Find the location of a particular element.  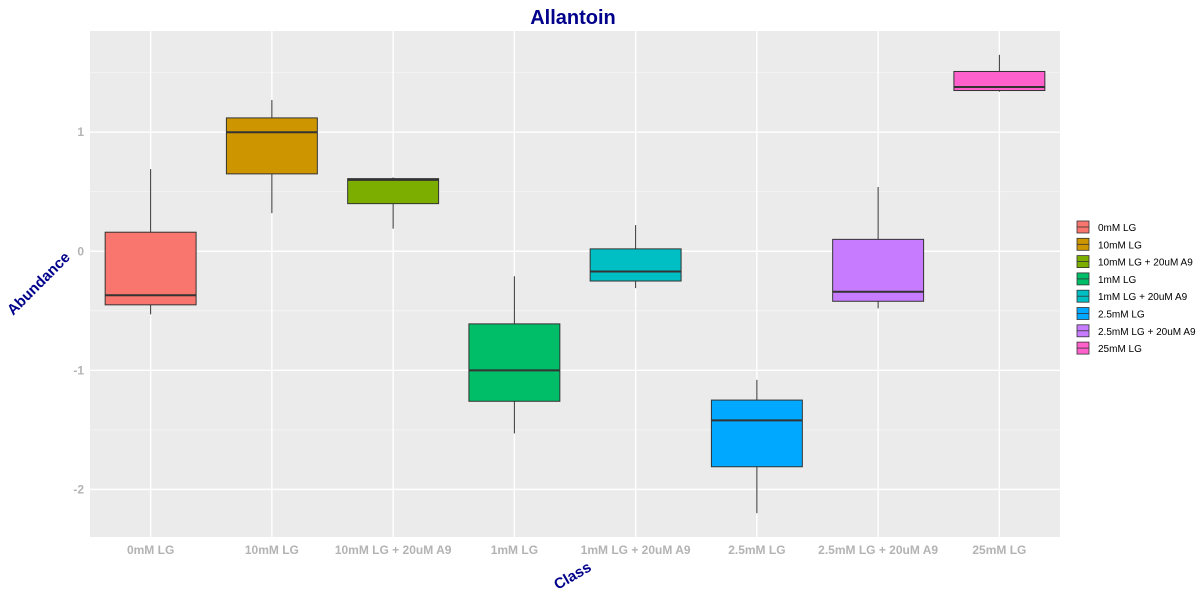

legend-item-1: 0mM LG is located at coordinates (1106, 227).